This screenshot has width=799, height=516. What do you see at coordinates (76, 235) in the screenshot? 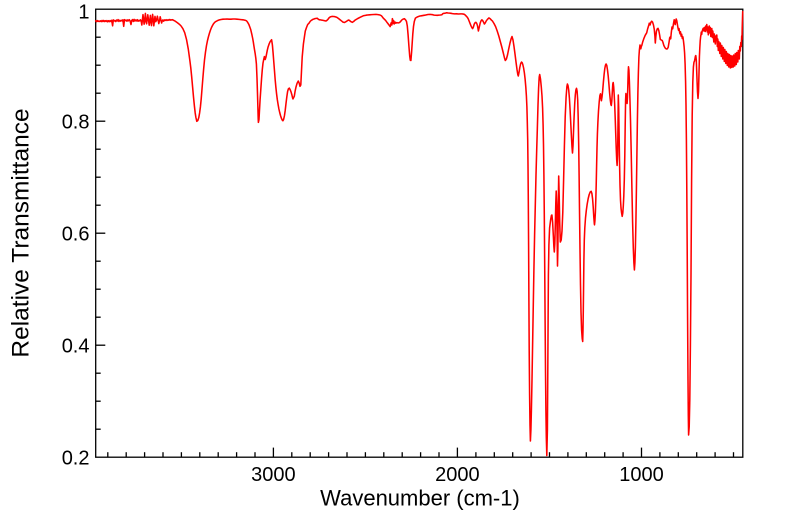
I see `svg-text: 0.6` at bounding box center [76, 235].